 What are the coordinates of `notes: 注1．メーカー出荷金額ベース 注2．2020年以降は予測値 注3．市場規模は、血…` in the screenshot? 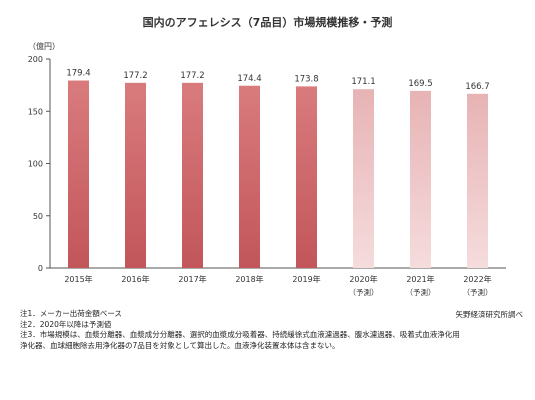 It's located at (272, 330).